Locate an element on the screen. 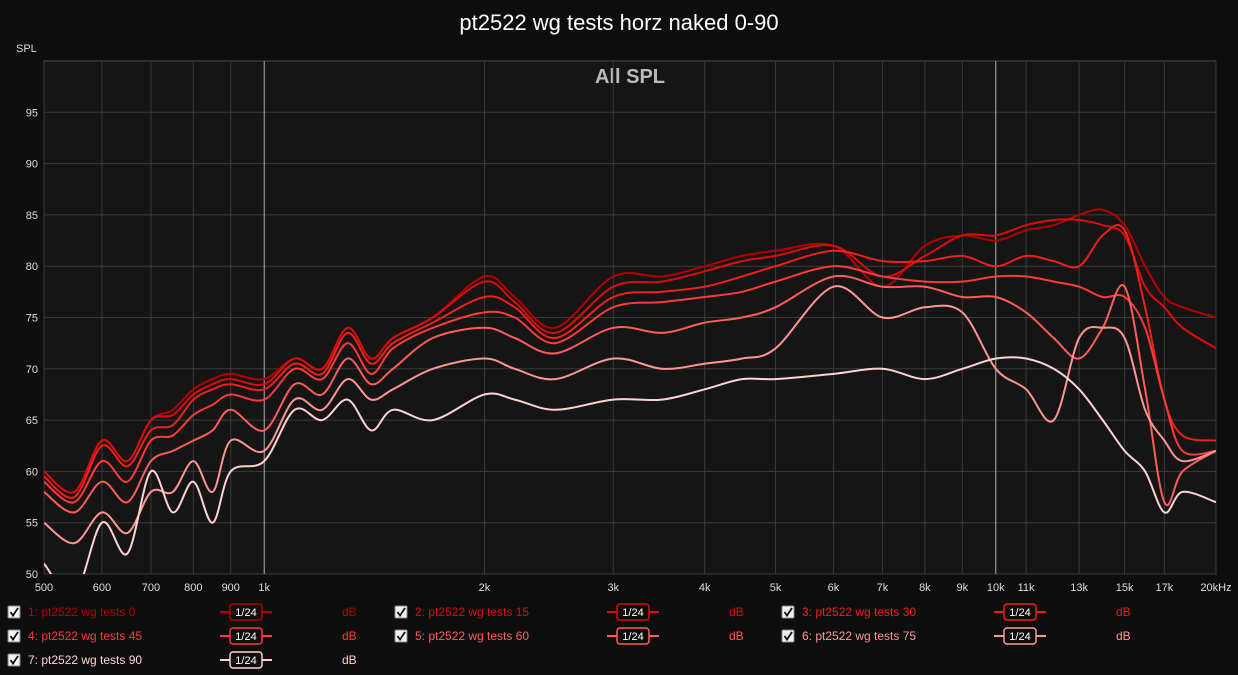 This screenshot has height=675, width=1238. x-tick-label: 20kHz is located at coordinates (1215, 588).